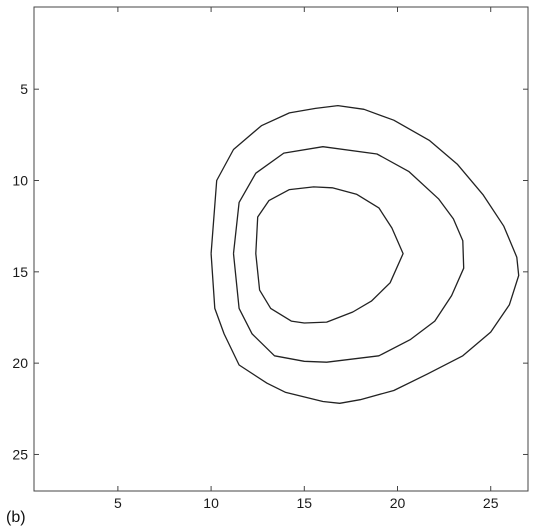  I want to click on y-tick-label: 10, so click(20, 181).